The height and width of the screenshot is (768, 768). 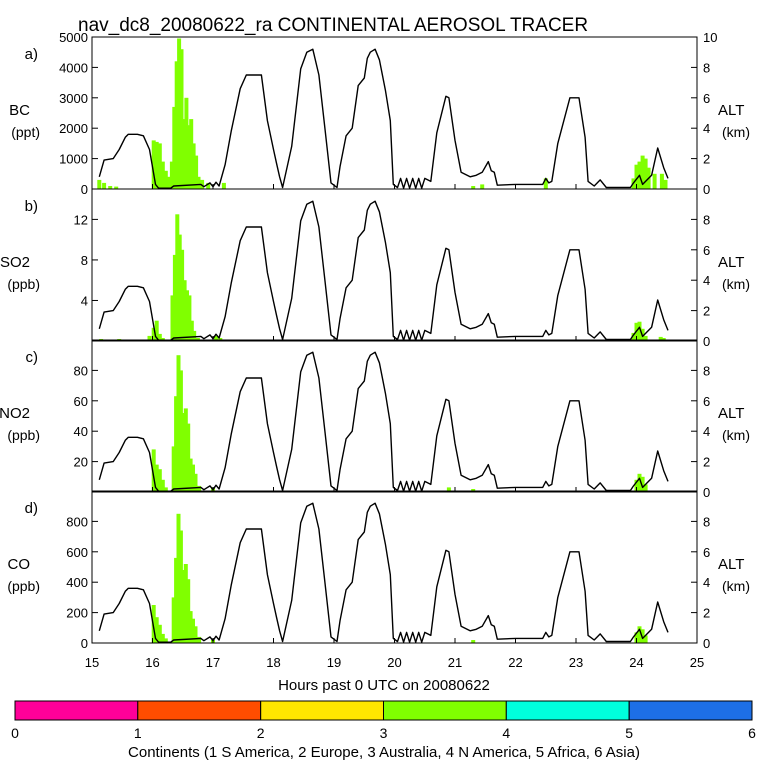 I want to click on x-tick-label: 20, so click(x=394, y=662).